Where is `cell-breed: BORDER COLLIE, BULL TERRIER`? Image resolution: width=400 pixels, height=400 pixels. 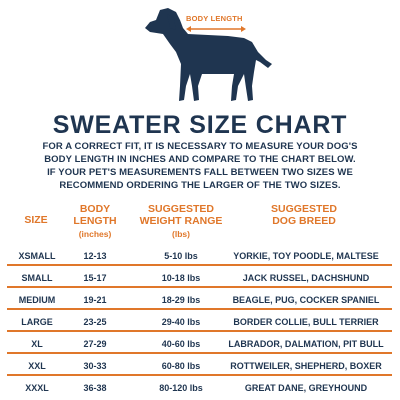
cell-breed: BORDER COLLIE, BULL TERRIER is located at coordinates (306, 322).